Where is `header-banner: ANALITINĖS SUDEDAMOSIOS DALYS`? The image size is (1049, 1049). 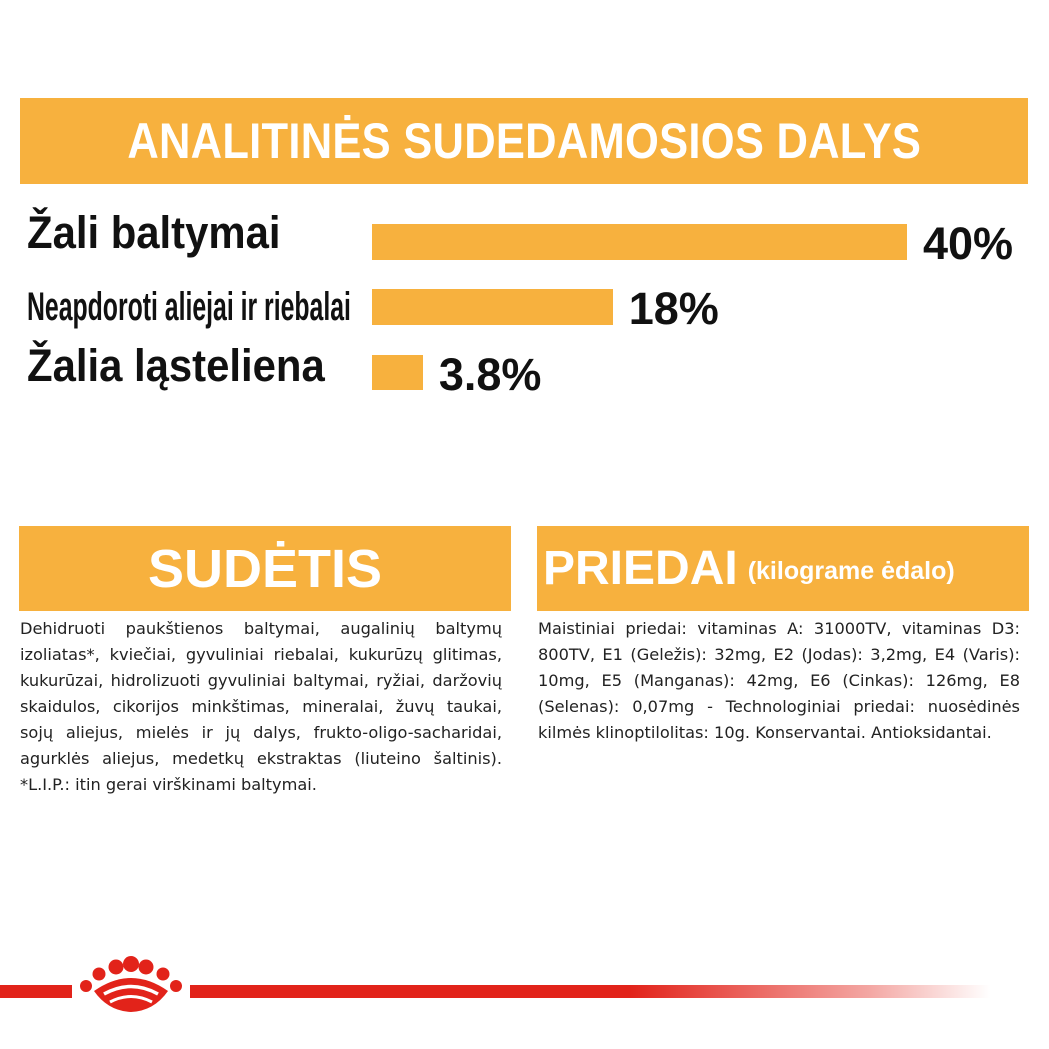
header-banner: ANALITINĖS SUDEDAMOSIOS DALYS is located at coordinates (524, 141).